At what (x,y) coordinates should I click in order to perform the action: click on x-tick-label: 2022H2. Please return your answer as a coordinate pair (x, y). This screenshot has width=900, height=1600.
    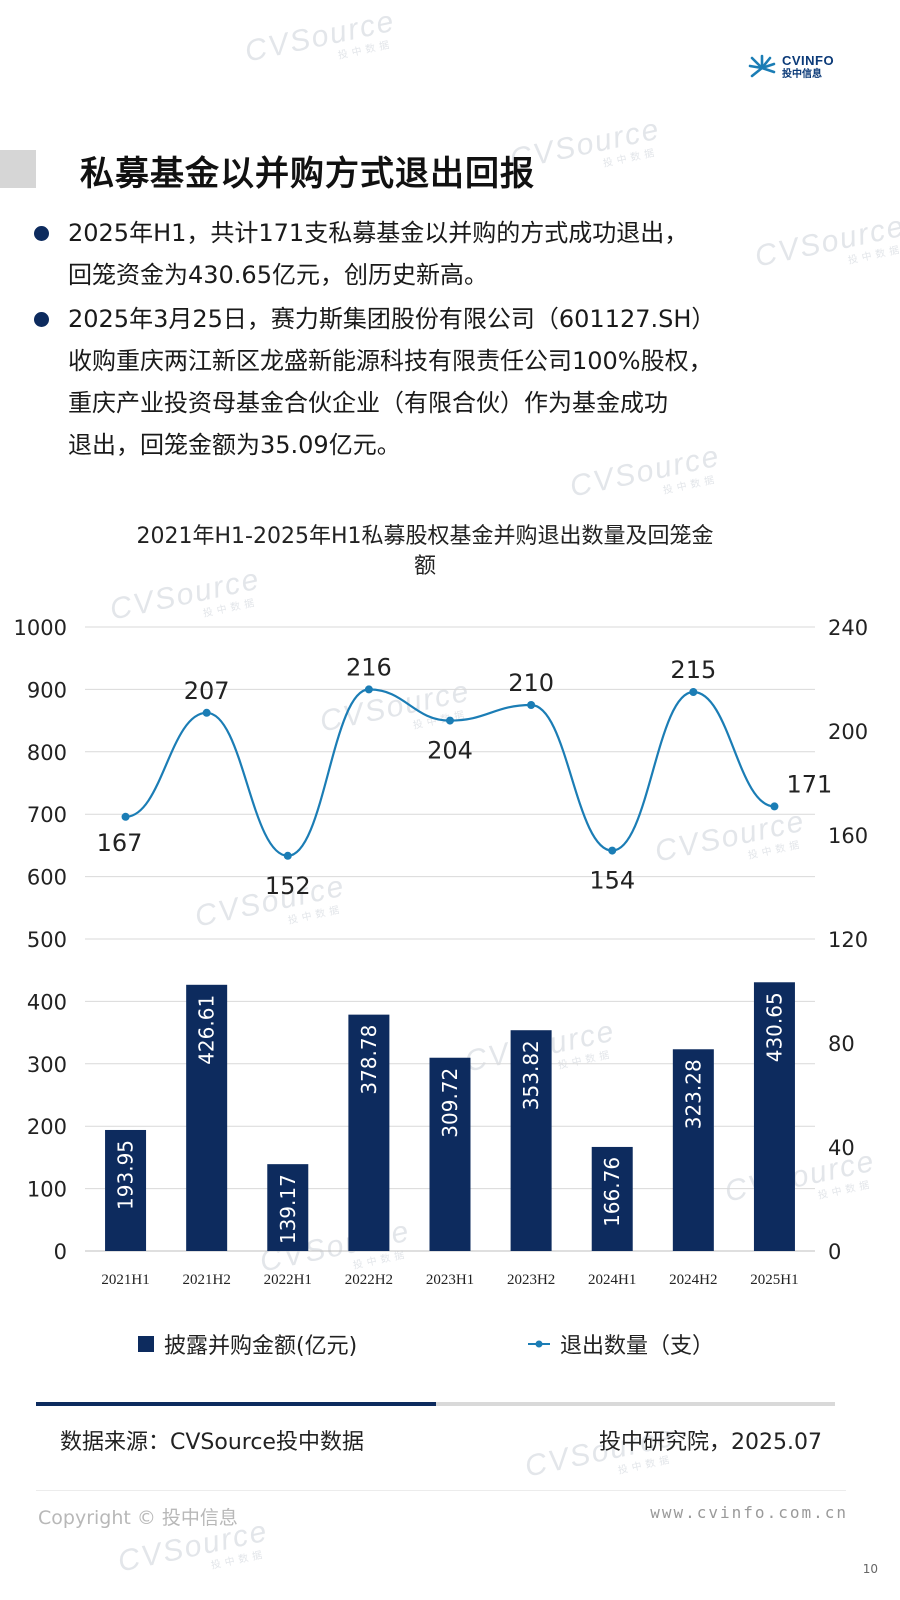
    Looking at the image, I should click on (369, 1280).